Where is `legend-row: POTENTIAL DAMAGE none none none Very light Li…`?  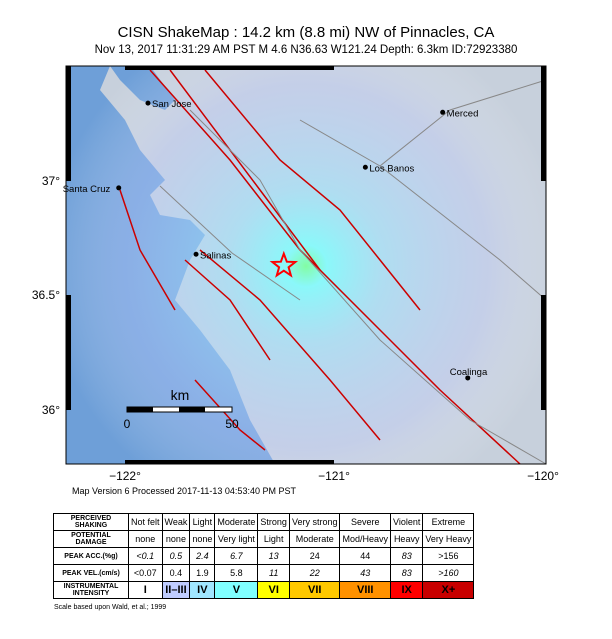
legend-row: POTENTIAL DAMAGE none none none Very light Li… is located at coordinates (264, 539).